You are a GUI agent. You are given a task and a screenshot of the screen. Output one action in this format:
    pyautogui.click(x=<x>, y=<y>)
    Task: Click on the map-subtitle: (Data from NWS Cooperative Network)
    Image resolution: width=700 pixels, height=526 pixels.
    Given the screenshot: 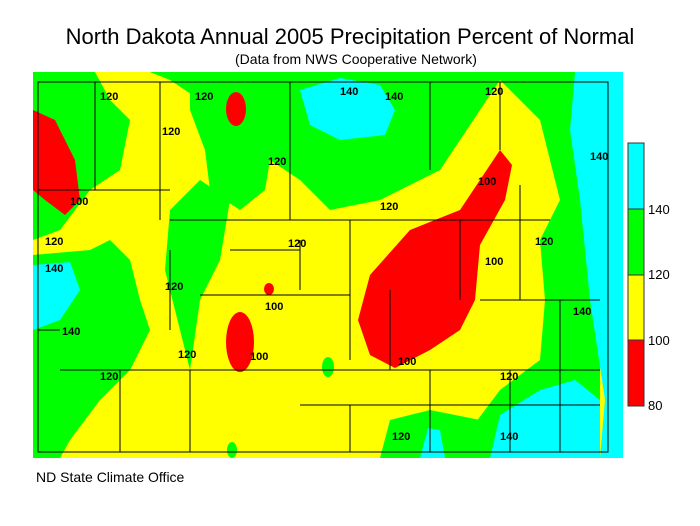 What is the action you would take?
    pyautogui.click(x=356, y=59)
    